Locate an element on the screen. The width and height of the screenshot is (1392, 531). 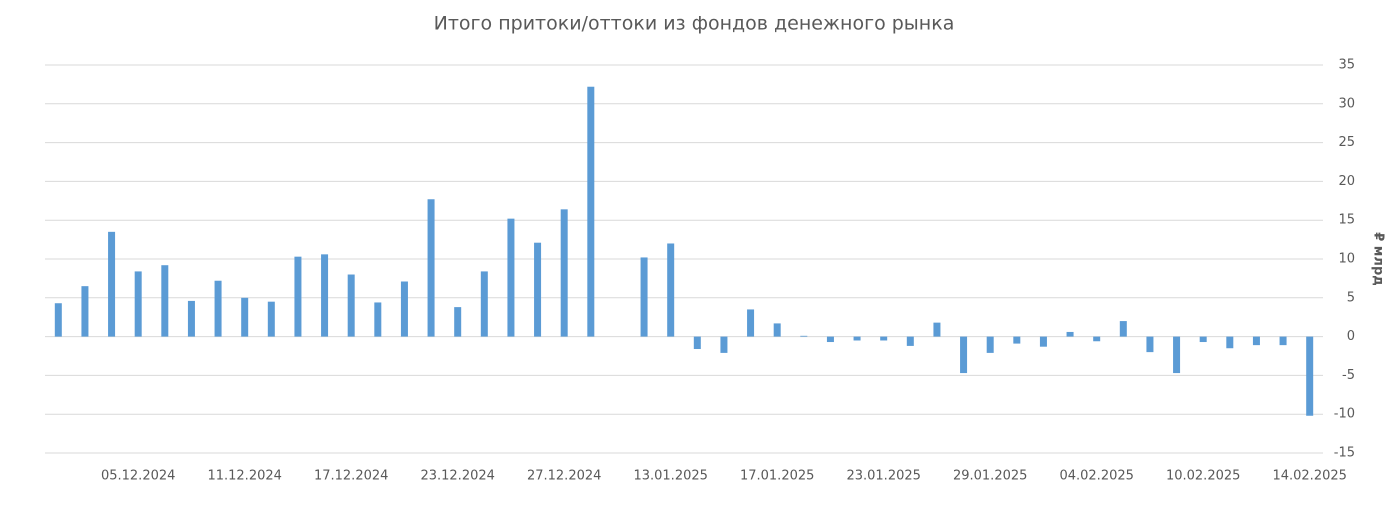
y-tick-label: 25 is located at coordinates (1346, 142).